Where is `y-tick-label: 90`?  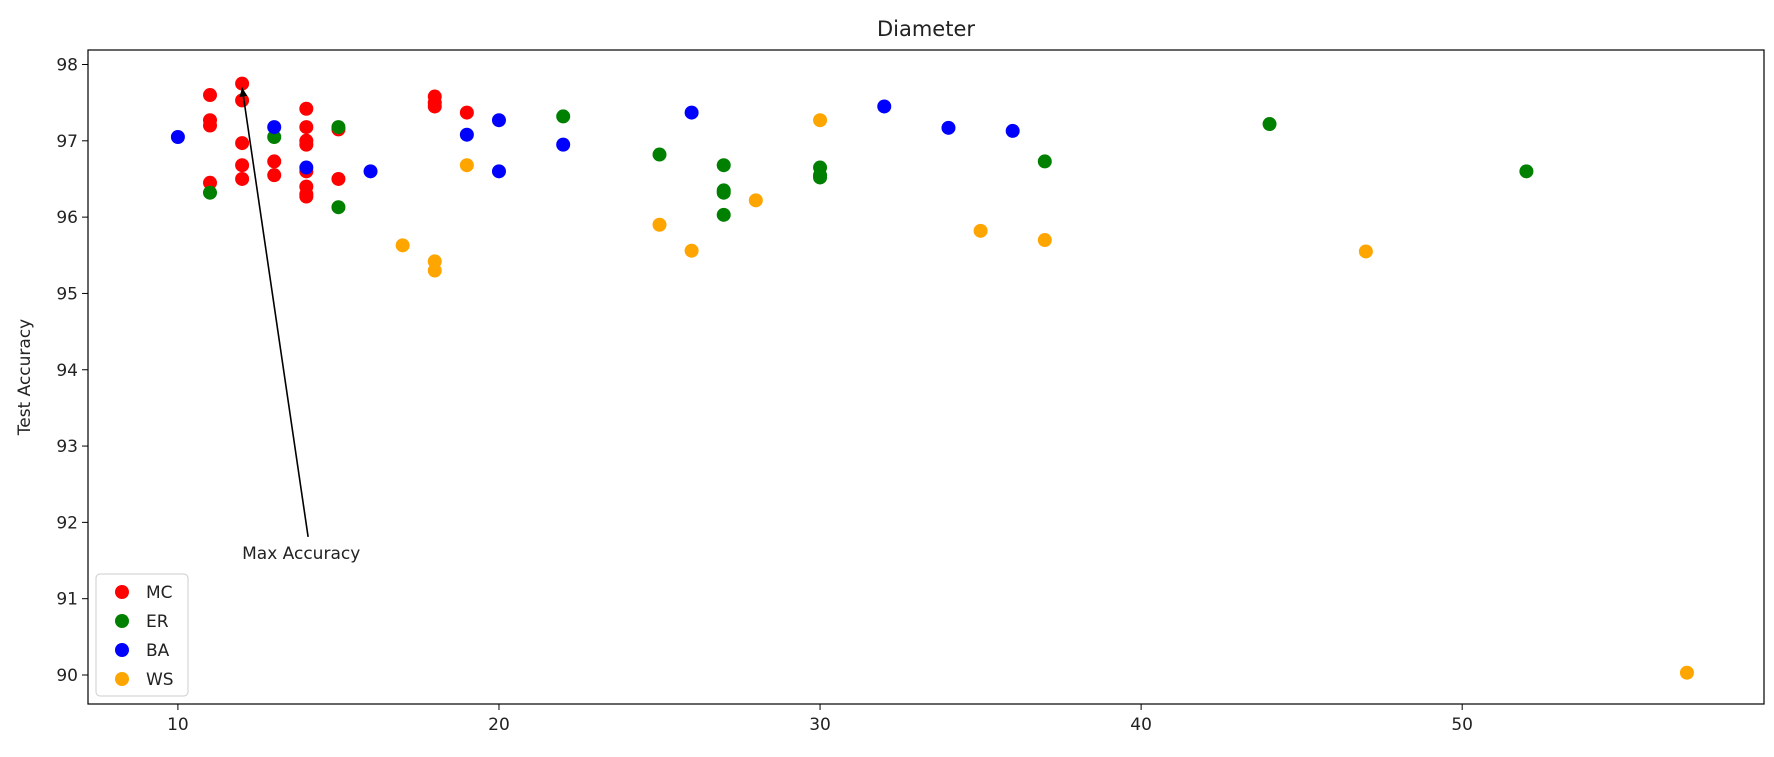 y-tick-label: 90 is located at coordinates (67, 676).